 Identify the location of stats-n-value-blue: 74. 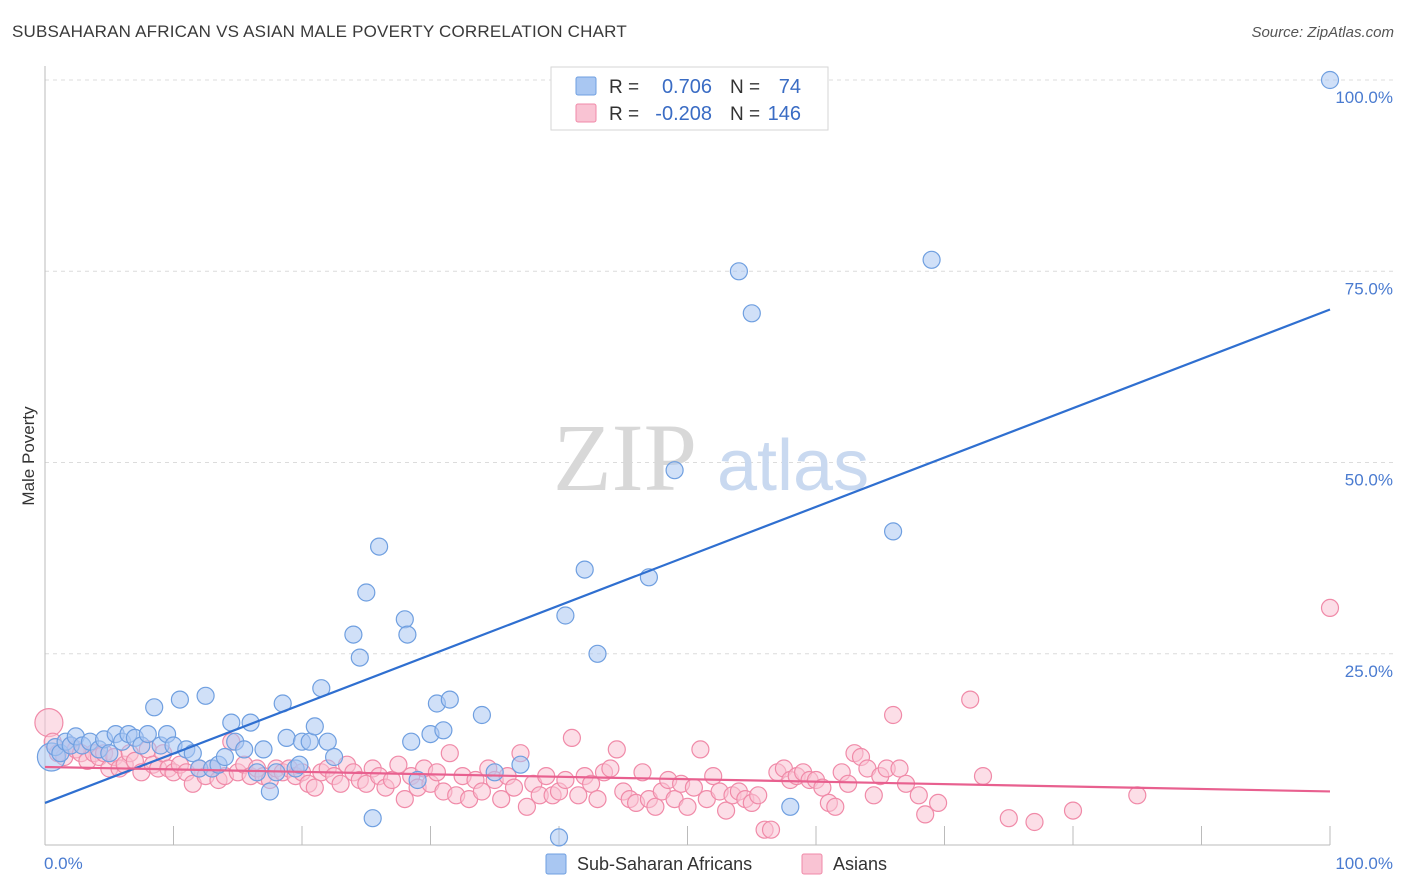
(790, 87).